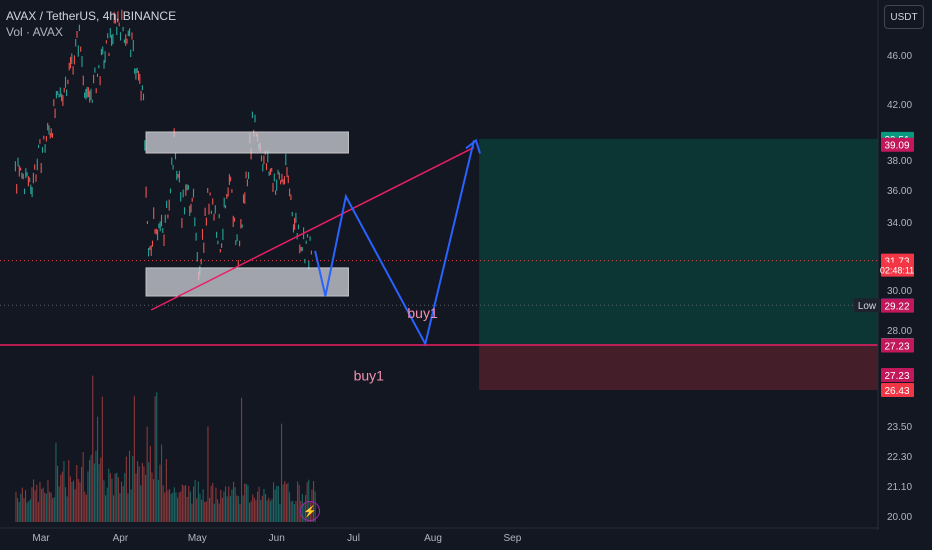  What do you see at coordinates (247, 282) in the screenshot?
I see `support-zone` at bounding box center [247, 282].